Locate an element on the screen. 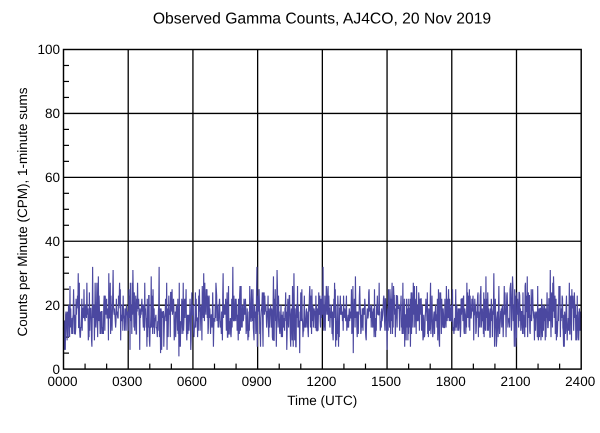 The height and width of the screenshot is (433, 600). svg-text: Time (UTC) is located at coordinates (322, 400).